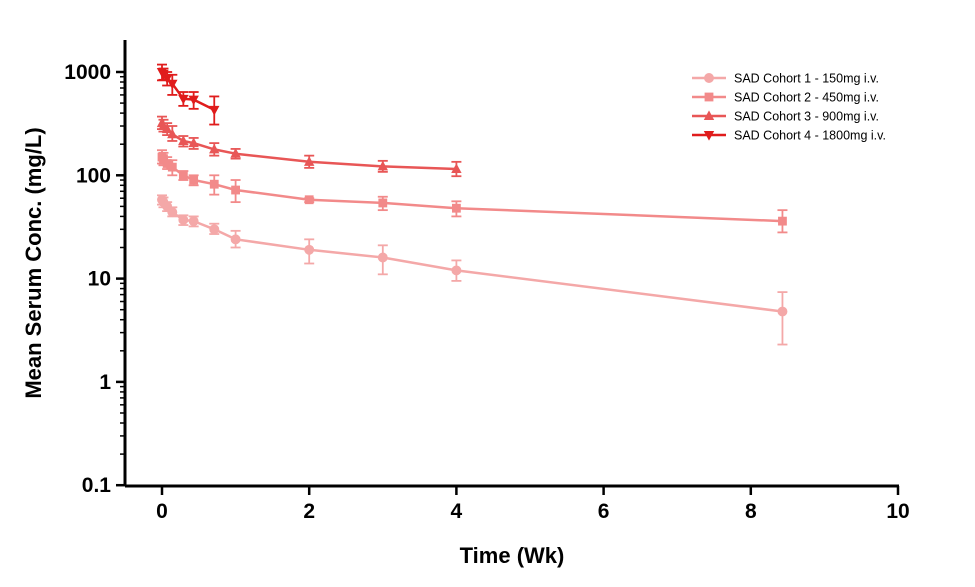 Image resolution: width=975 pixels, height=587 pixels. I want to click on x-tick-label: 2, so click(309, 511).